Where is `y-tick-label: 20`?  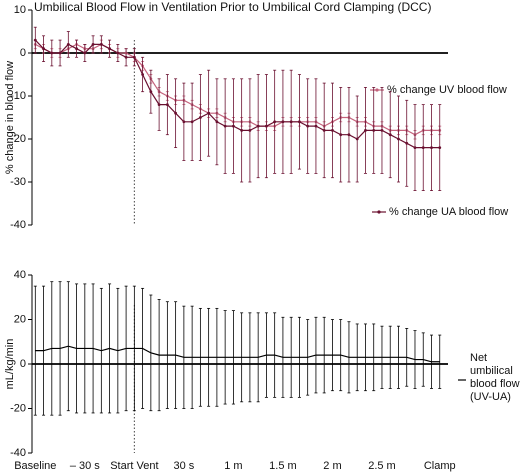 y-tick-label: 20 is located at coordinates (20, 319).